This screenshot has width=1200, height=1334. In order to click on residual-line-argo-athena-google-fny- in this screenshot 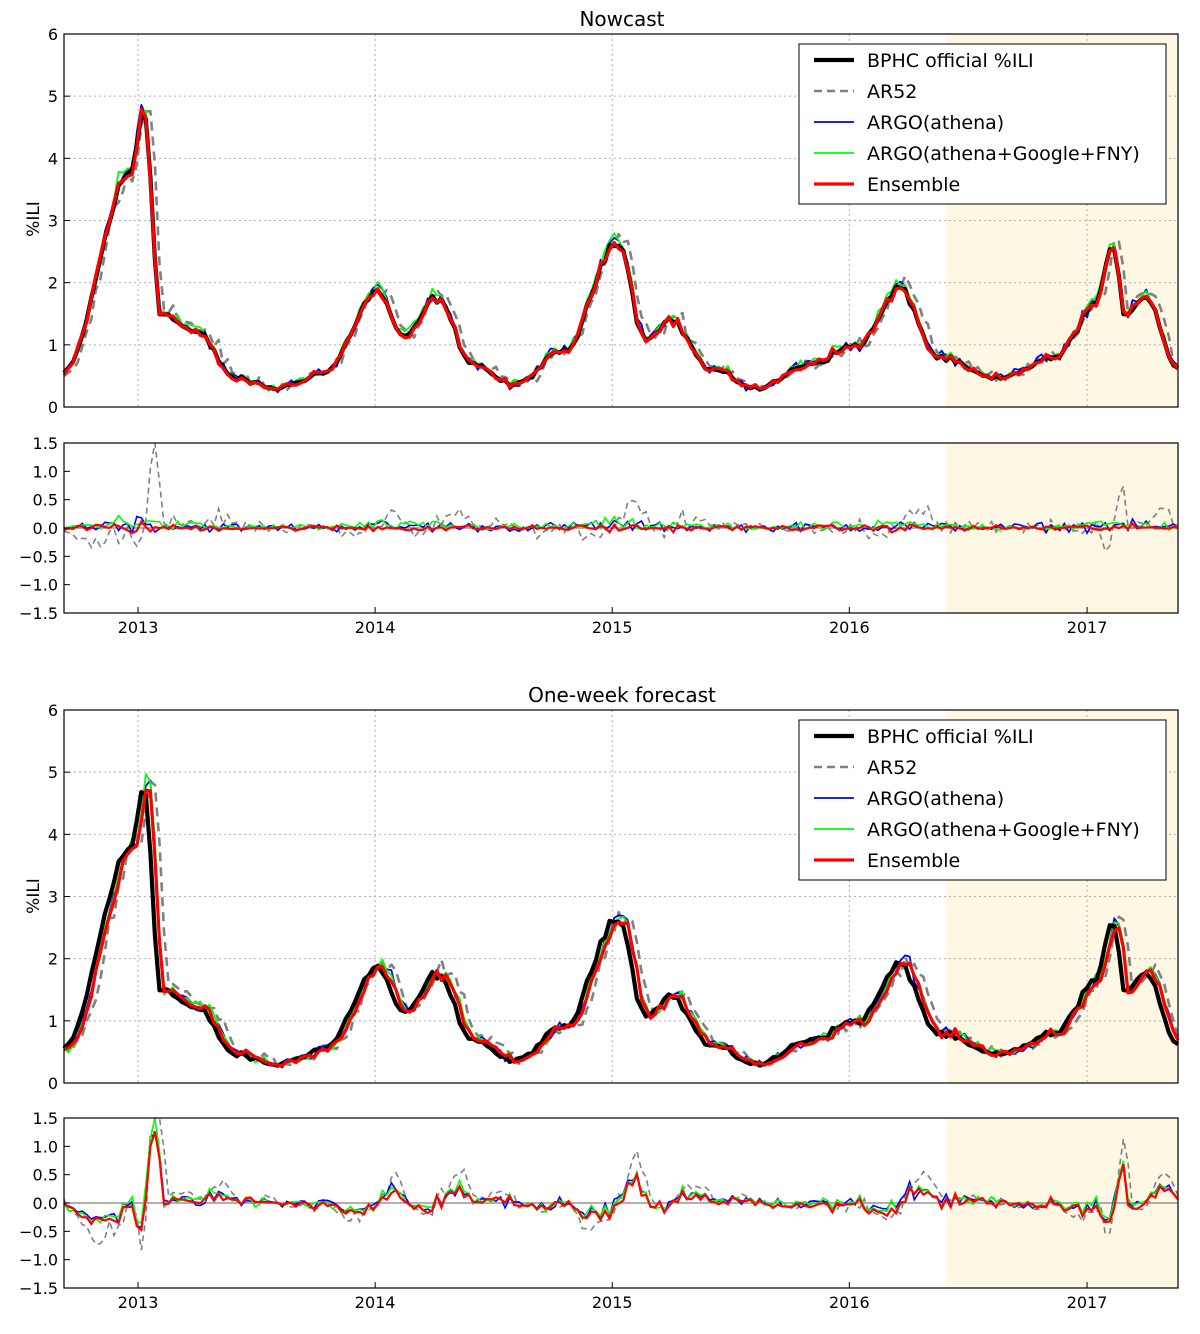, I will do `click(621, 1170)`.